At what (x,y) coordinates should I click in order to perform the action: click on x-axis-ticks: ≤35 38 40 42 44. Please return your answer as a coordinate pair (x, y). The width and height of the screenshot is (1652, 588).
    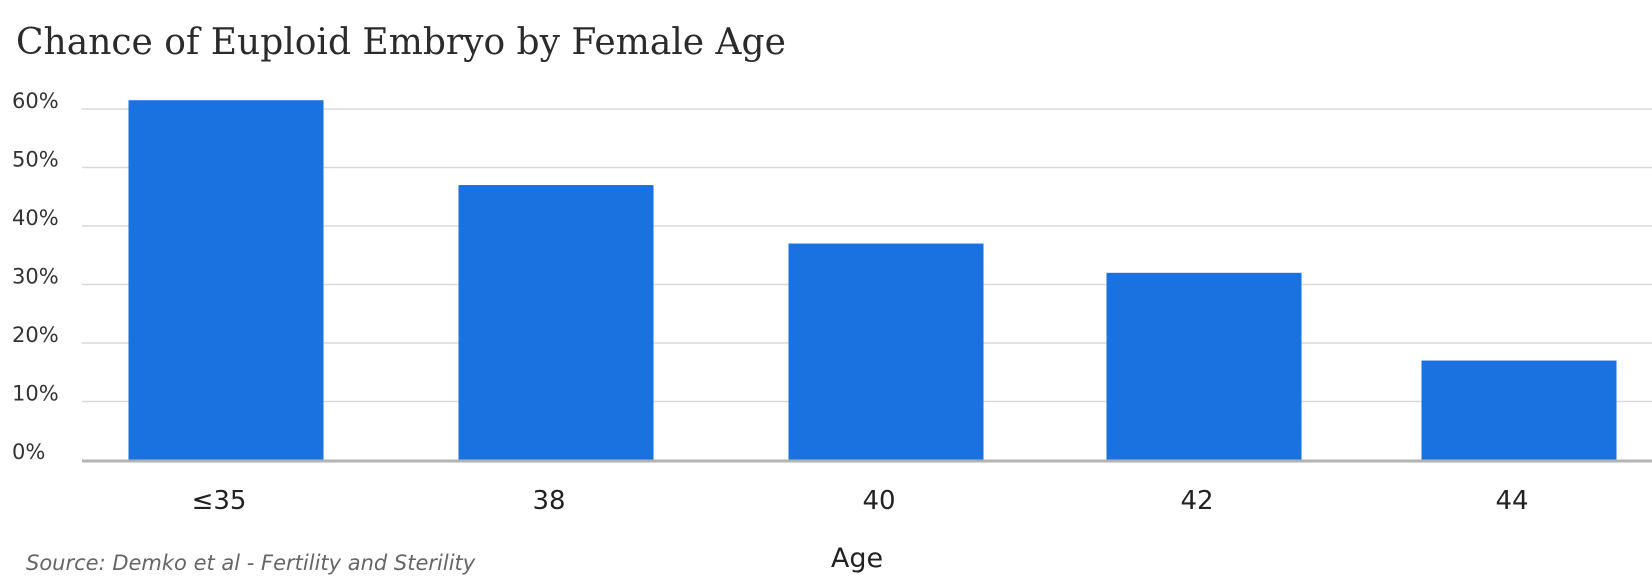
    Looking at the image, I should click on (860, 501).